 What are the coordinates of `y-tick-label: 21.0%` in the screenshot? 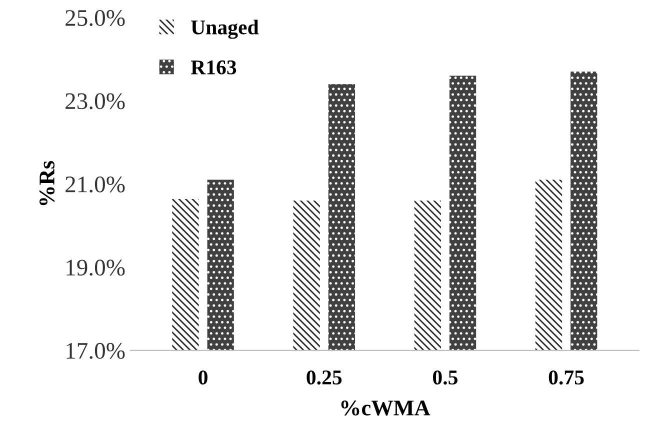 It's located at (95, 184).